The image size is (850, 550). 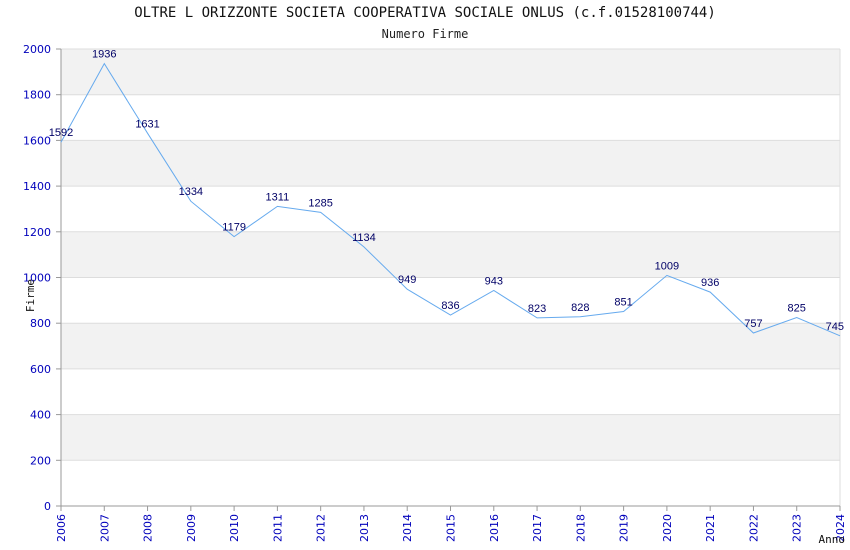 What do you see at coordinates (37, 140) in the screenshot?
I see `y-tick-label: 1600` at bounding box center [37, 140].